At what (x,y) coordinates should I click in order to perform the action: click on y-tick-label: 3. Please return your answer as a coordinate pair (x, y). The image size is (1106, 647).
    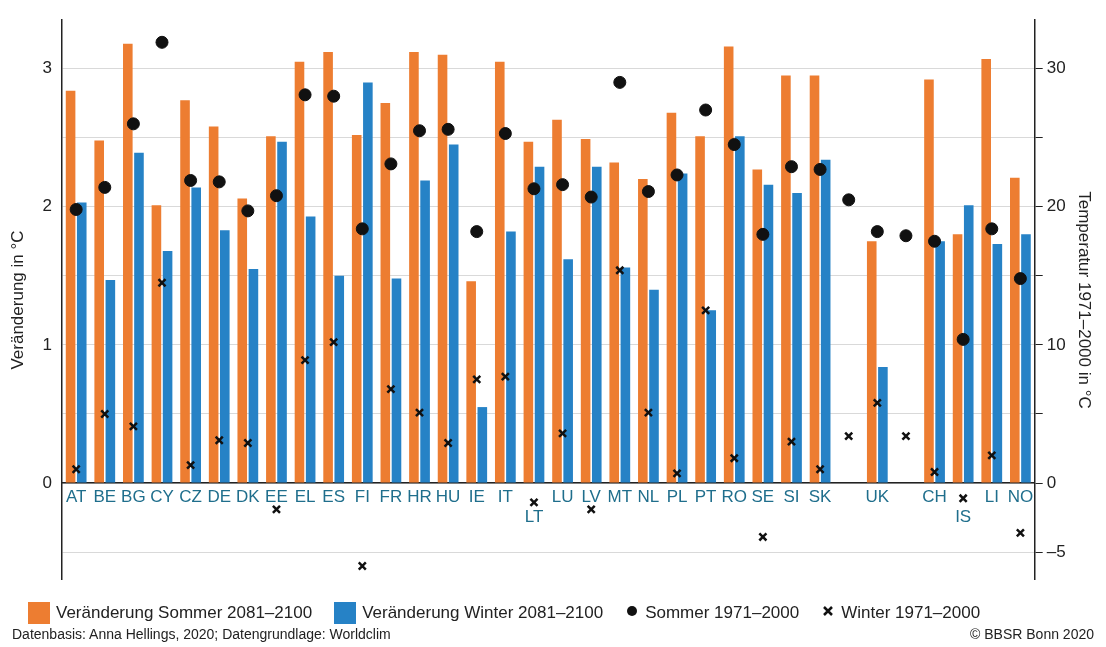
    Looking at the image, I should click on (47, 68).